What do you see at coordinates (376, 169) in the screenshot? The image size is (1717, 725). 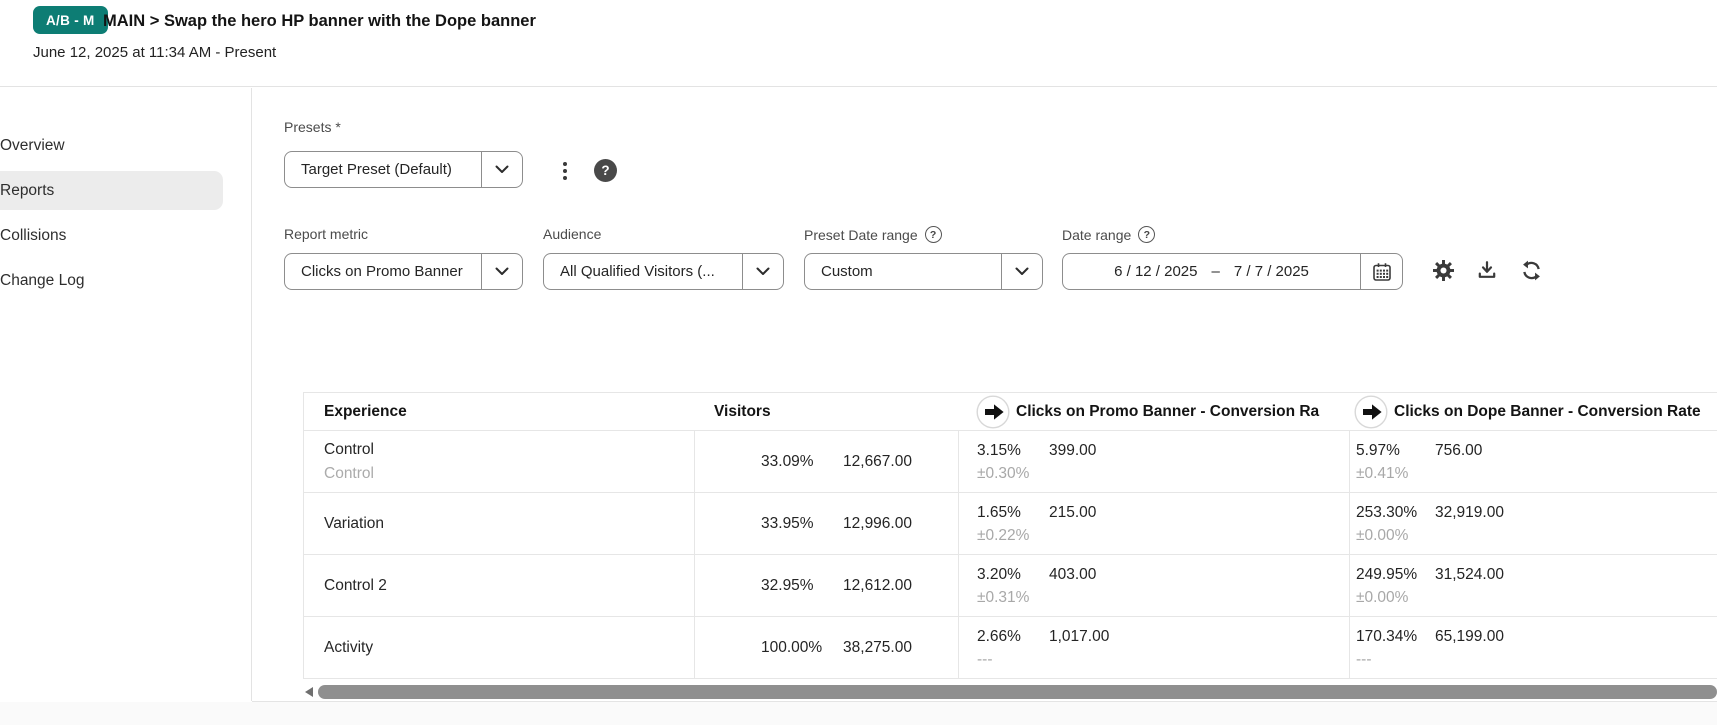 I see `presets-value: Target Preset (Default)` at bounding box center [376, 169].